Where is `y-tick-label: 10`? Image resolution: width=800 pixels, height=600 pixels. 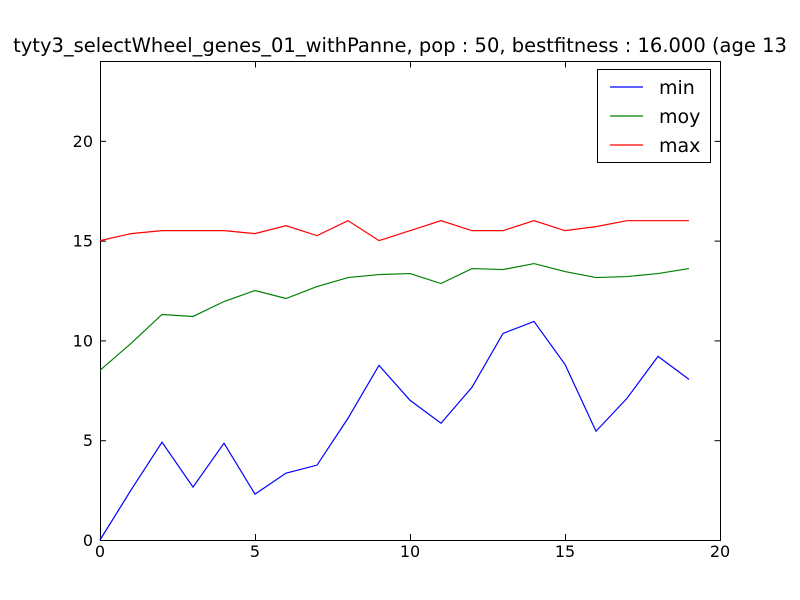 y-tick-label: 10 is located at coordinates (83, 340).